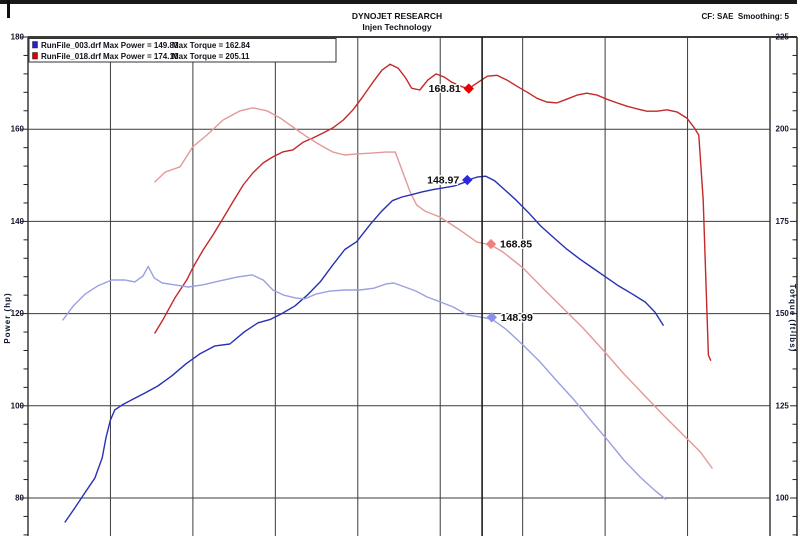 This screenshot has height=536, width=800. I want to click on legend-run003-max-power: Max Power = 149.83, so click(141, 45).